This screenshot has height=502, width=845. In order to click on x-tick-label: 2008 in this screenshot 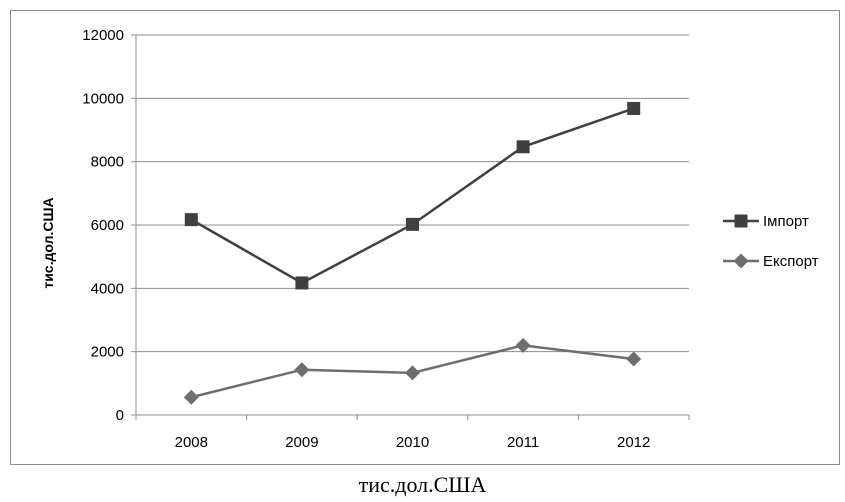, I will do `click(191, 442)`.